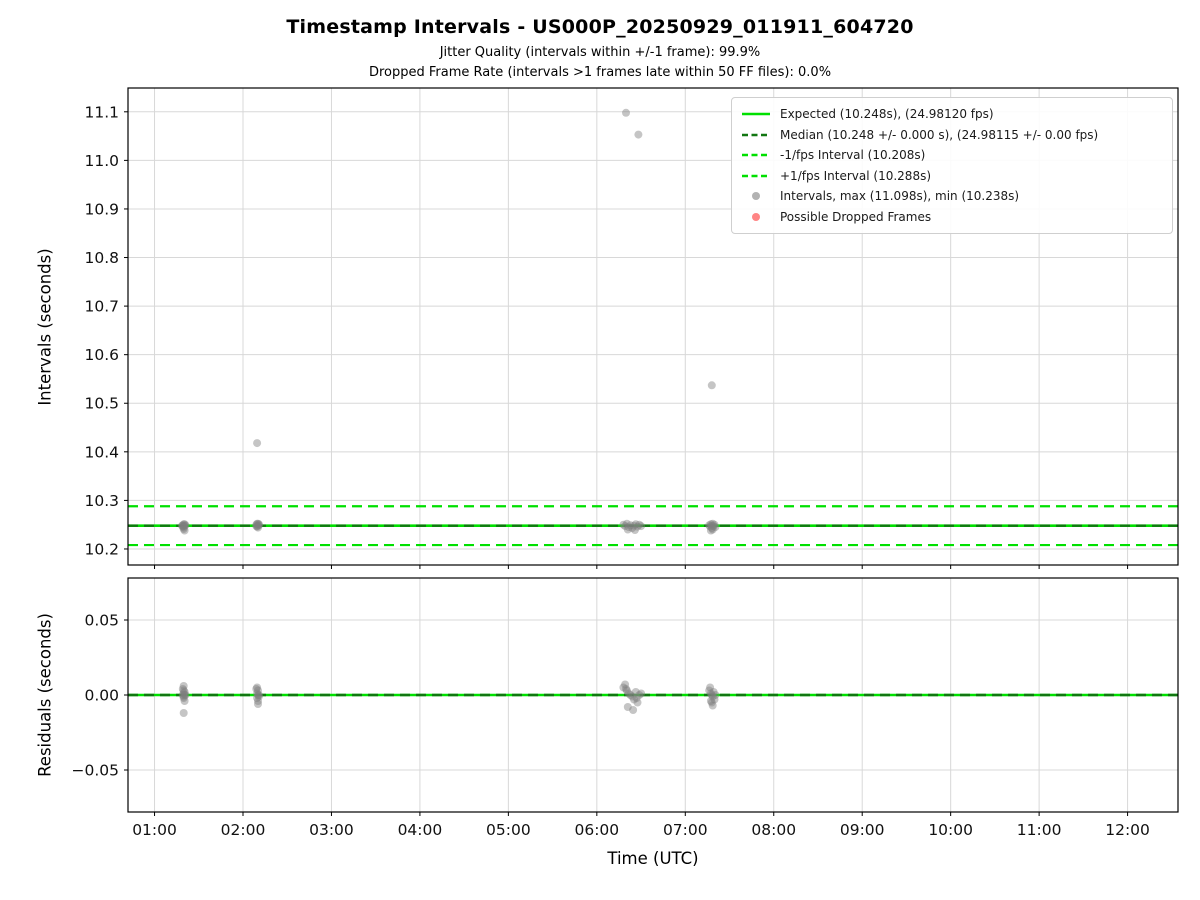 The width and height of the screenshot is (1200, 900). What do you see at coordinates (101, 161) in the screenshot?
I see `y-tick-label: 11.0` at bounding box center [101, 161].